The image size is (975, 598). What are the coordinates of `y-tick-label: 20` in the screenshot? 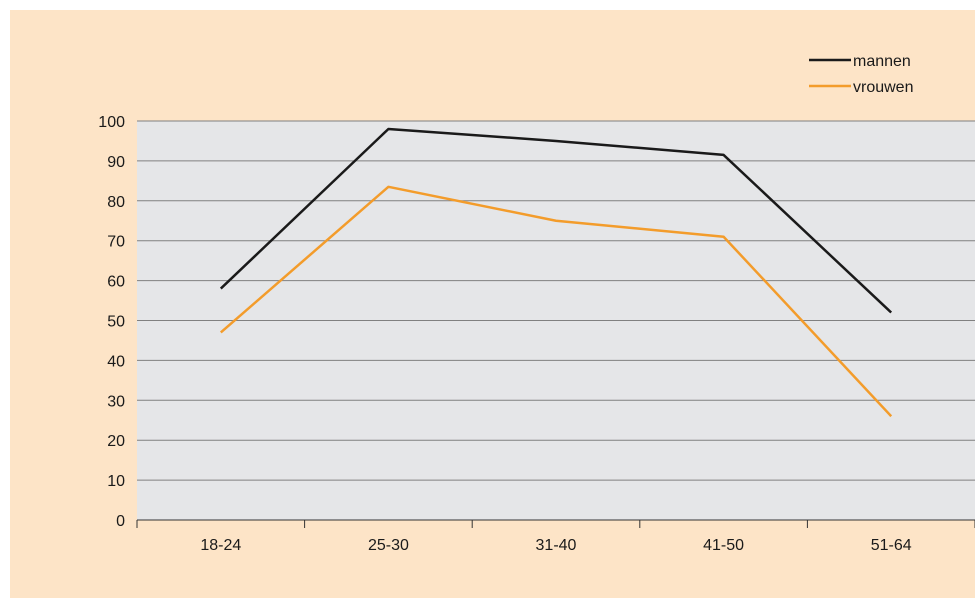 It's located at (116, 441).